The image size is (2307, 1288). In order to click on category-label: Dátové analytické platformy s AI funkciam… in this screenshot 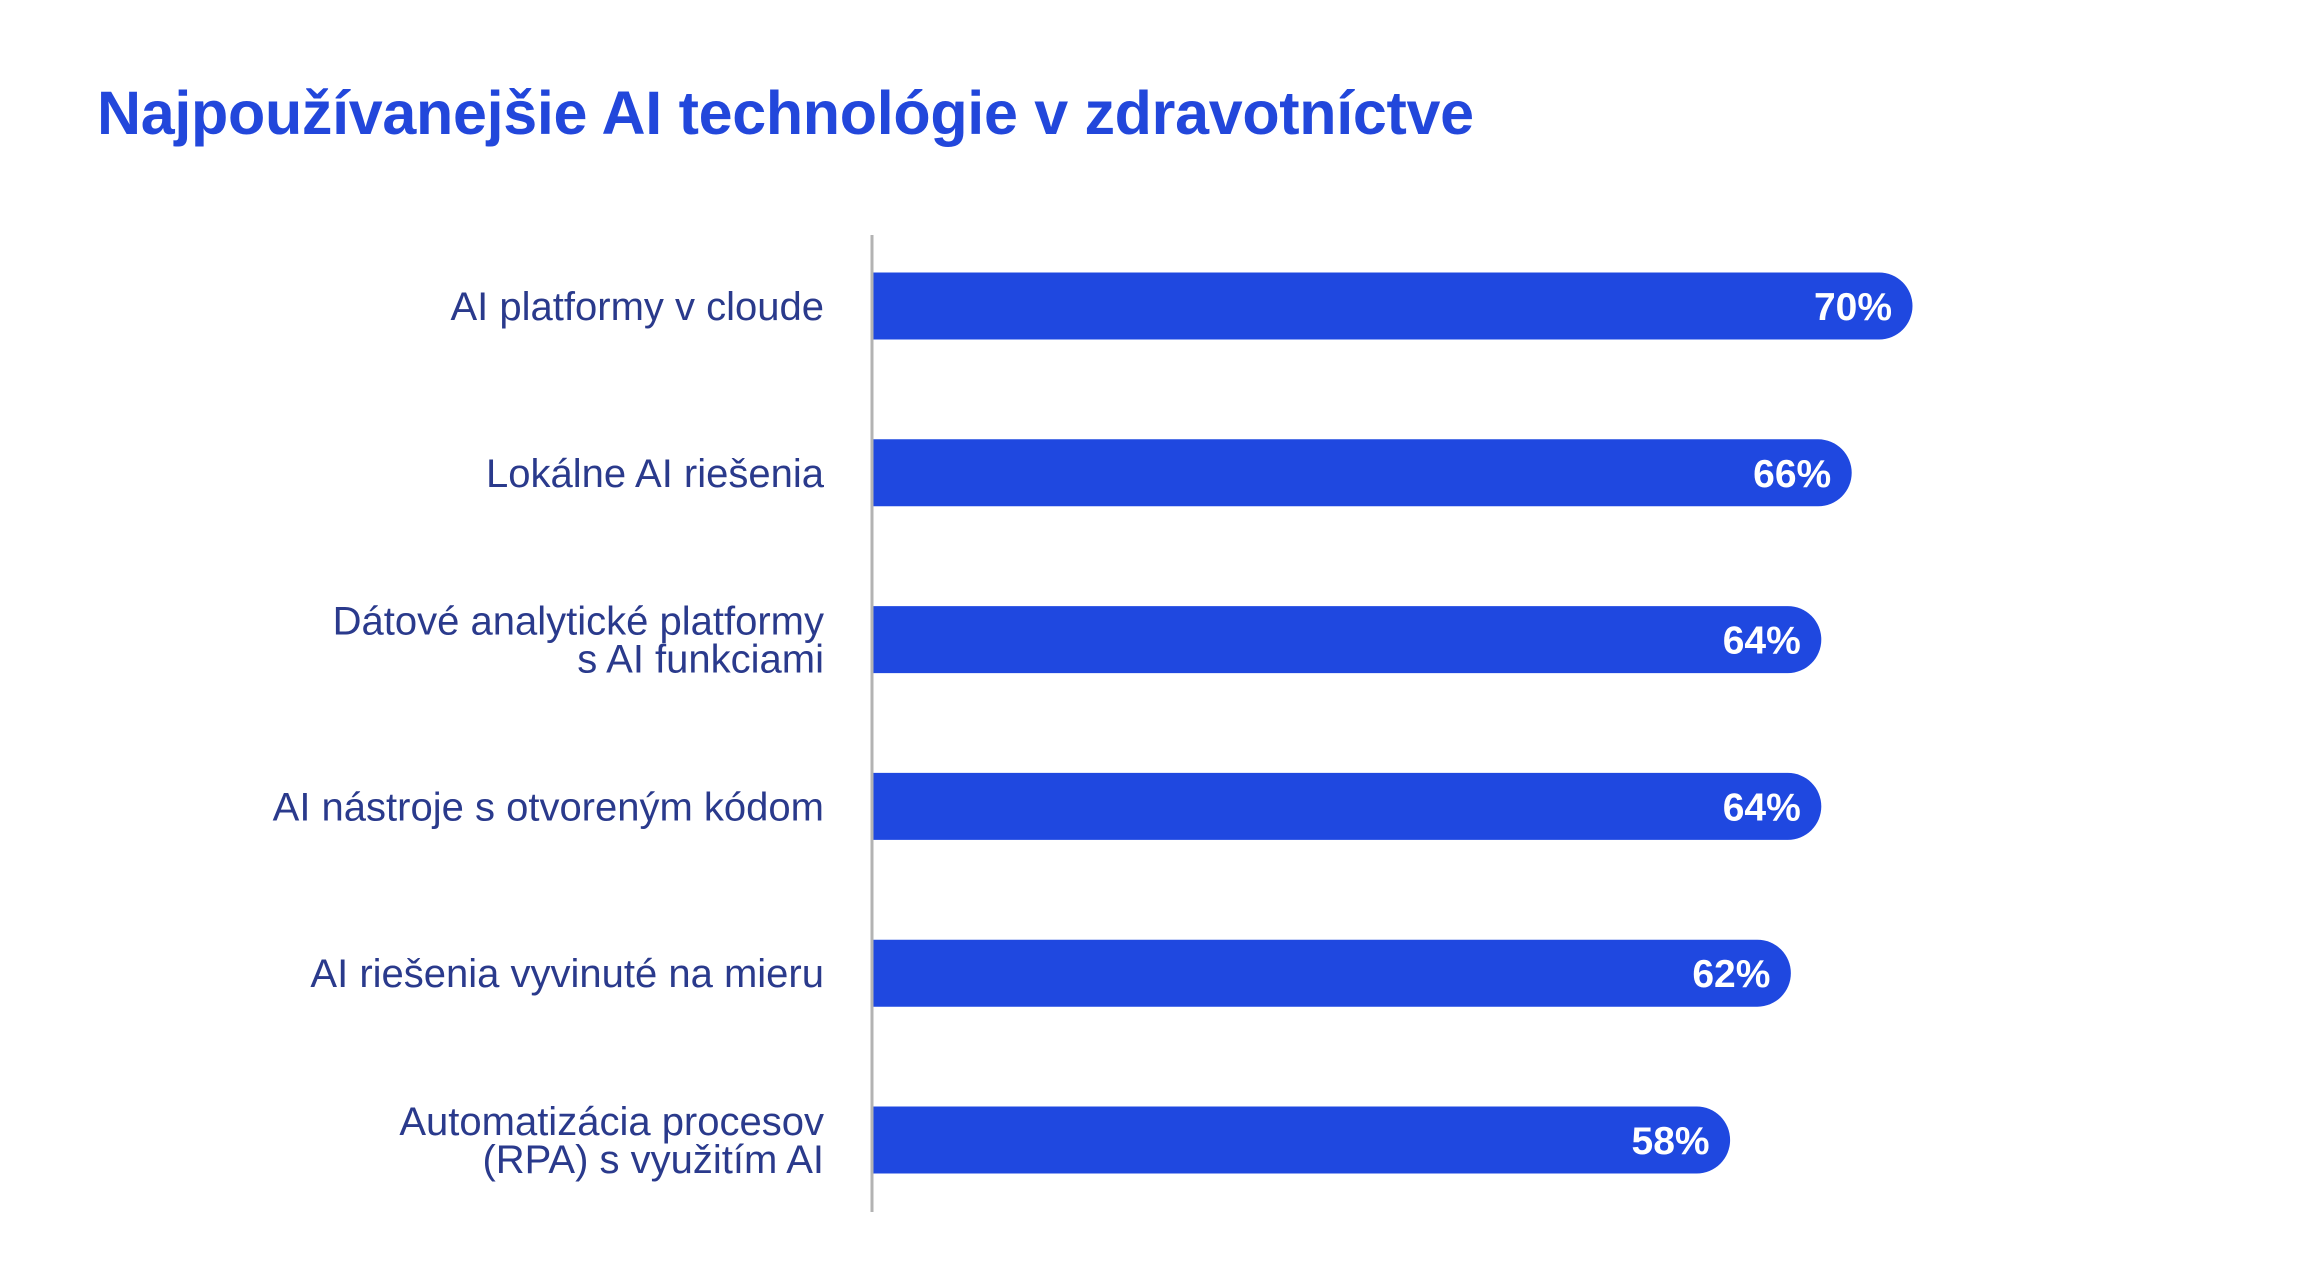, I will do `click(578, 641)`.